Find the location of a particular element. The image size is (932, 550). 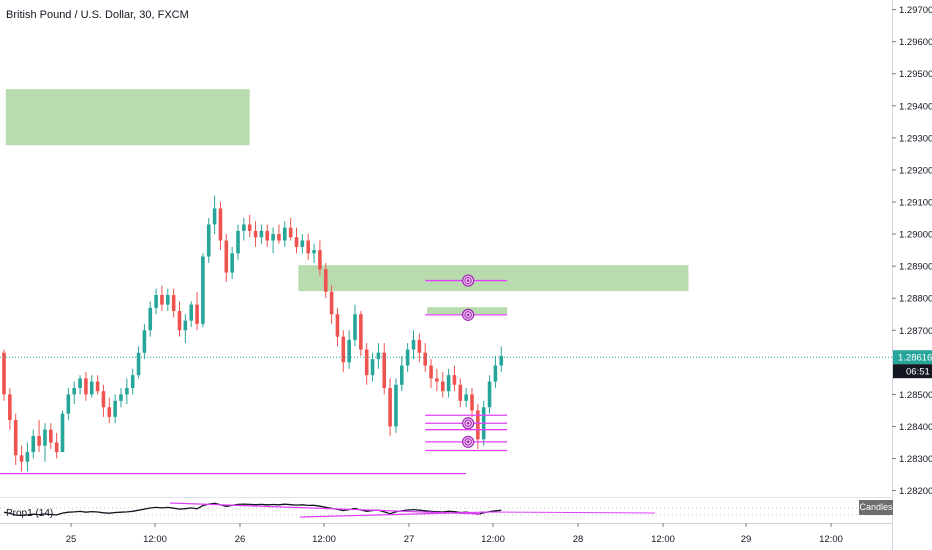

time-tick-label: 12:00 is located at coordinates (831, 539).